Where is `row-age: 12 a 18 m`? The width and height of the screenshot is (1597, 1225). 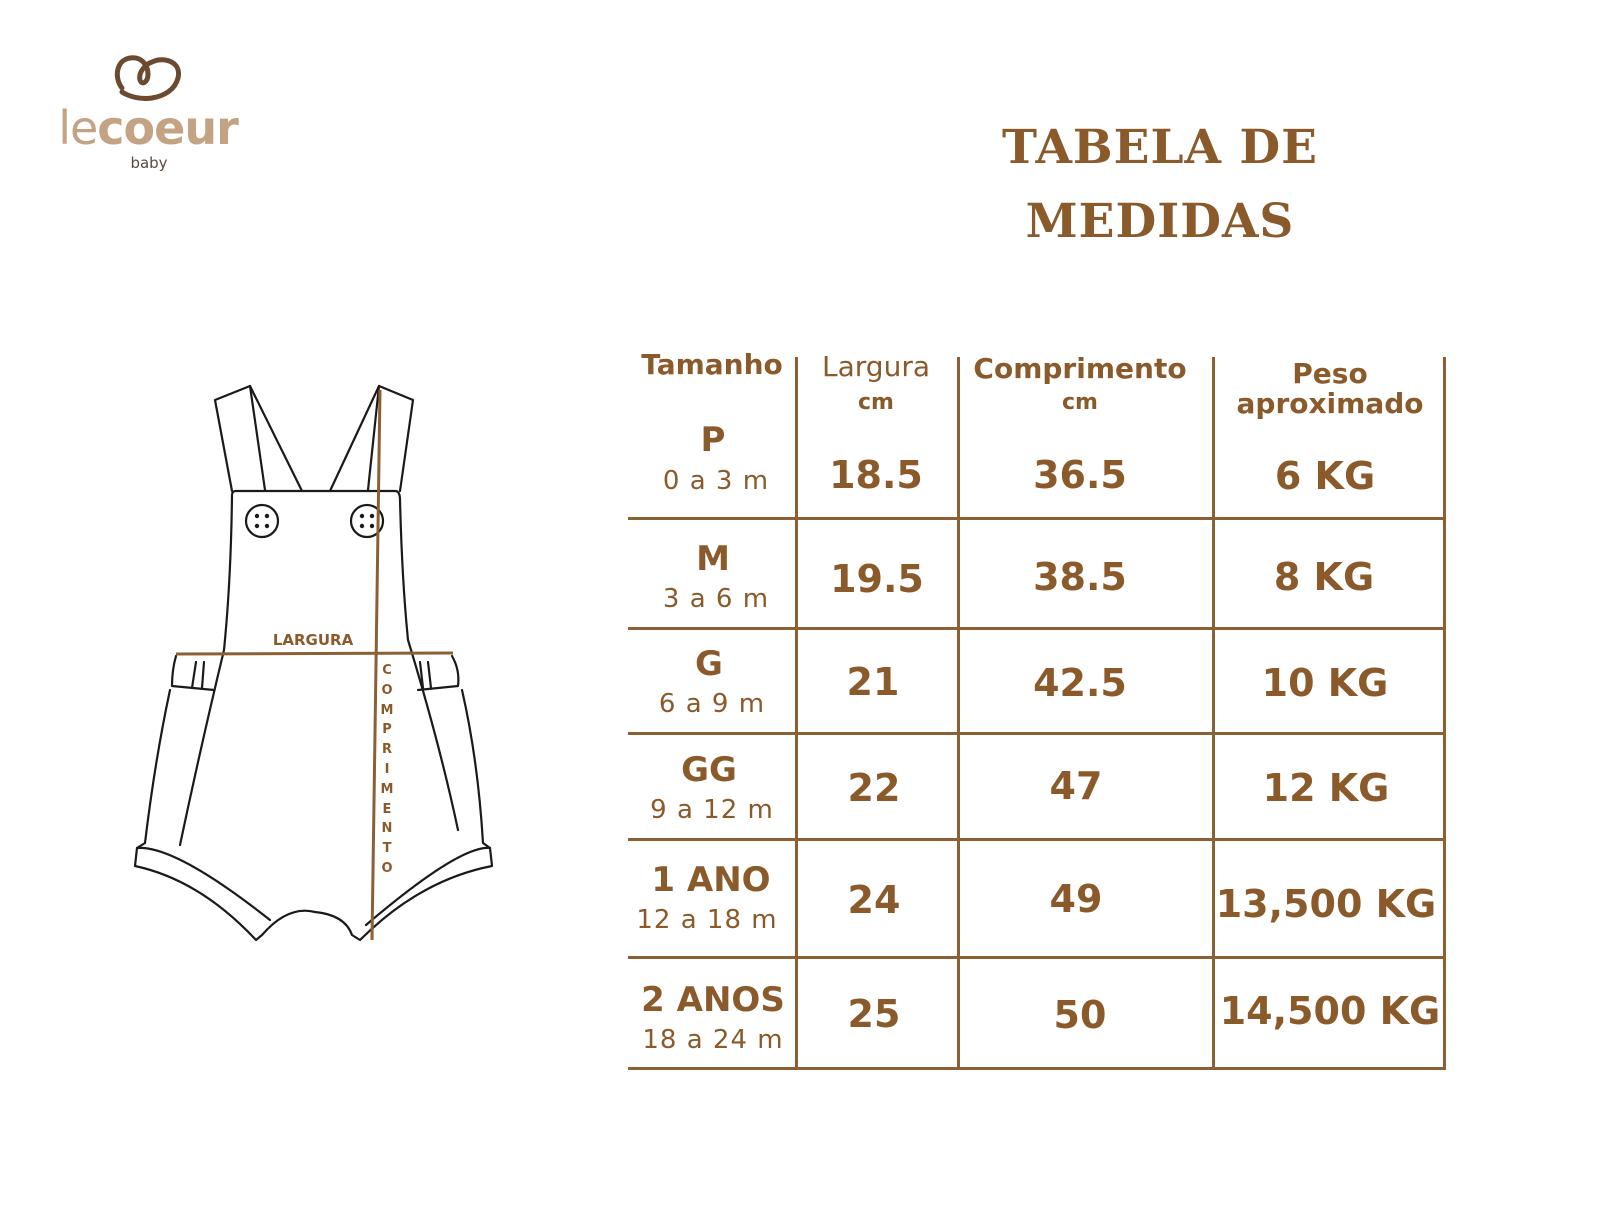
row-age: 12 a 18 m is located at coordinates (707, 920).